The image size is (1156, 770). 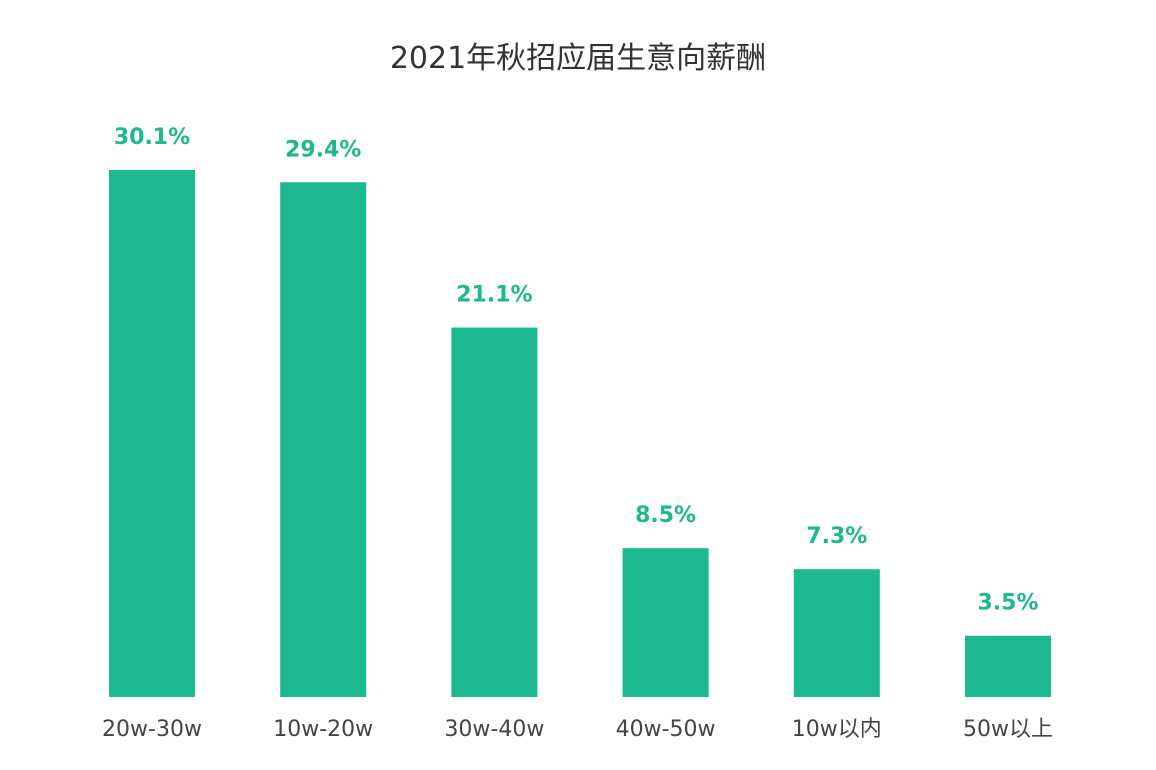 I want to click on data-label: 3.5%, so click(x=1007, y=603).